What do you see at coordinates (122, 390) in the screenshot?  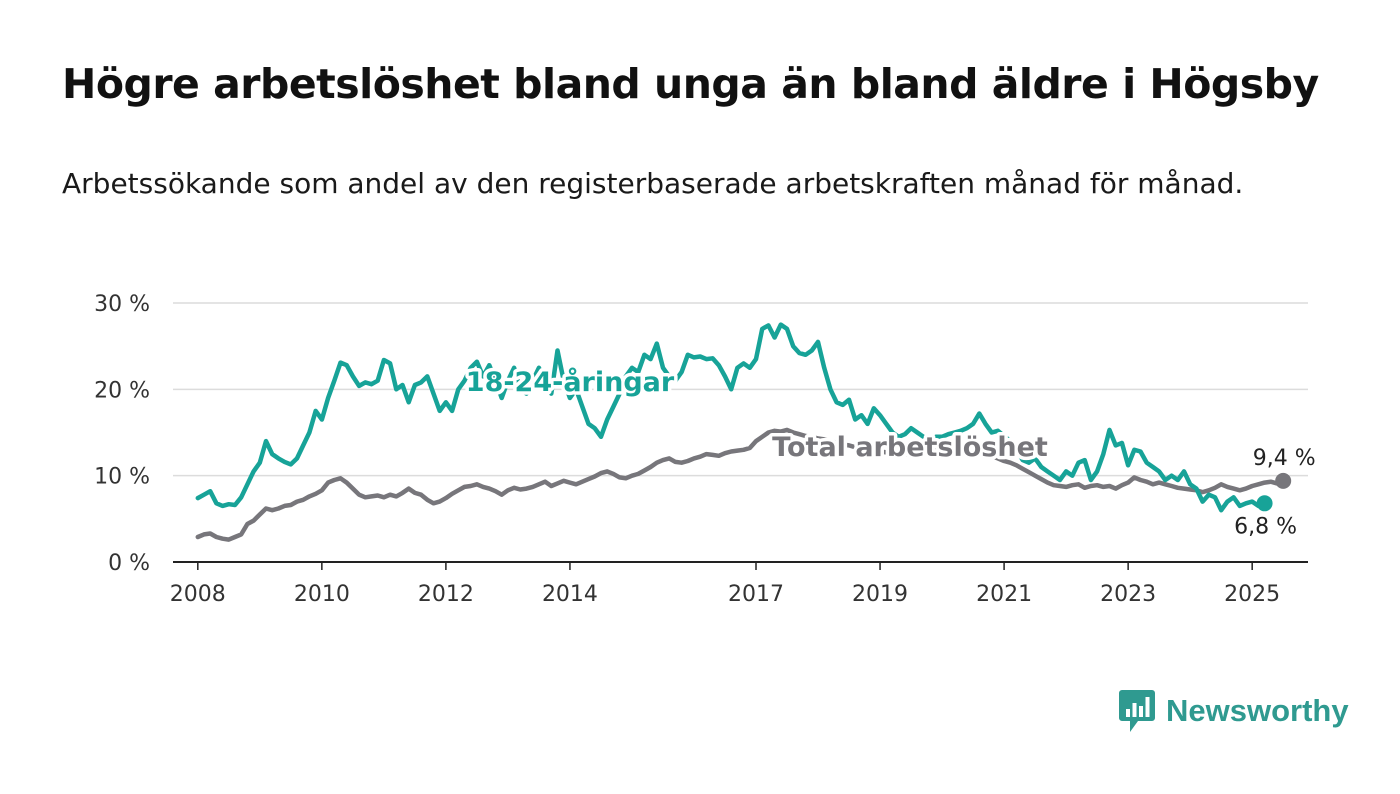 I see `y-tick-label: 20 %` at bounding box center [122, 390].